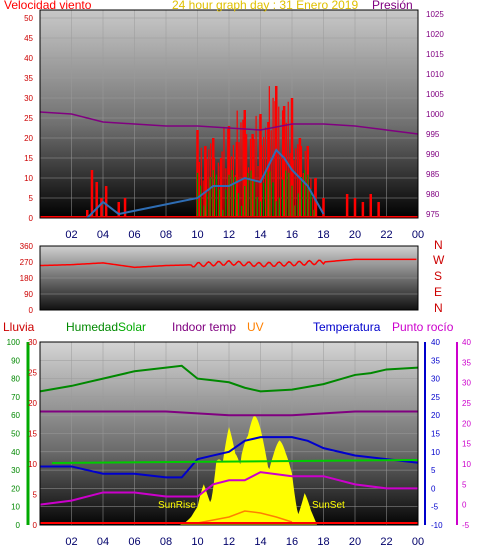 Image resolution: width=499 pixels, height=555 pixels. What do you see at coordinates (14, 342) in the screenshot?
I see `humidity-tick-label: 100` at bounding box center [14, 342].